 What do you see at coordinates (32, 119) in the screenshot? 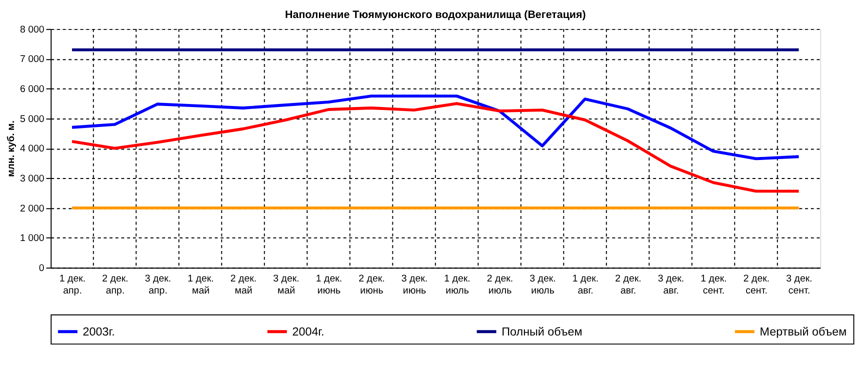
I see `y-tick-label: 5 000` at bounding box center [32, 119].